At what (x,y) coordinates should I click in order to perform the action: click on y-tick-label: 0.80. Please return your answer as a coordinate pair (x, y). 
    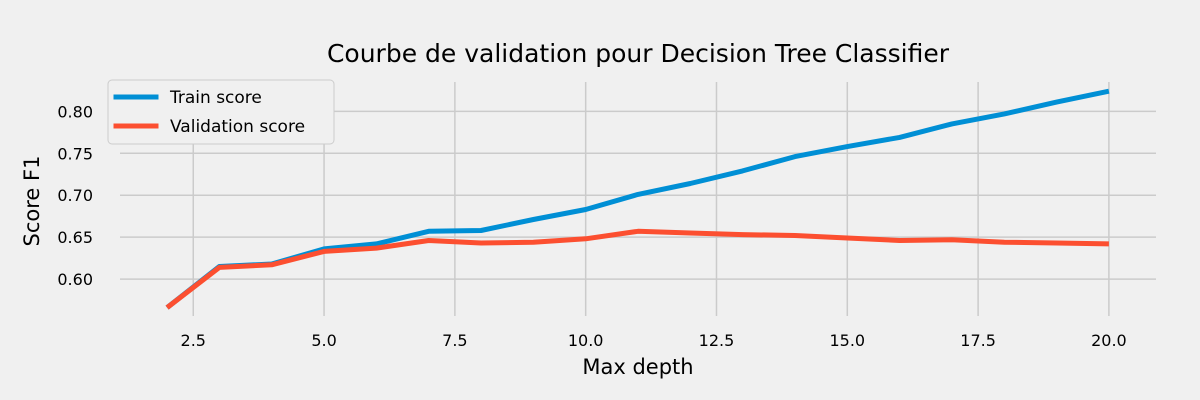
    Looking at the image, I should click on (75, 111).